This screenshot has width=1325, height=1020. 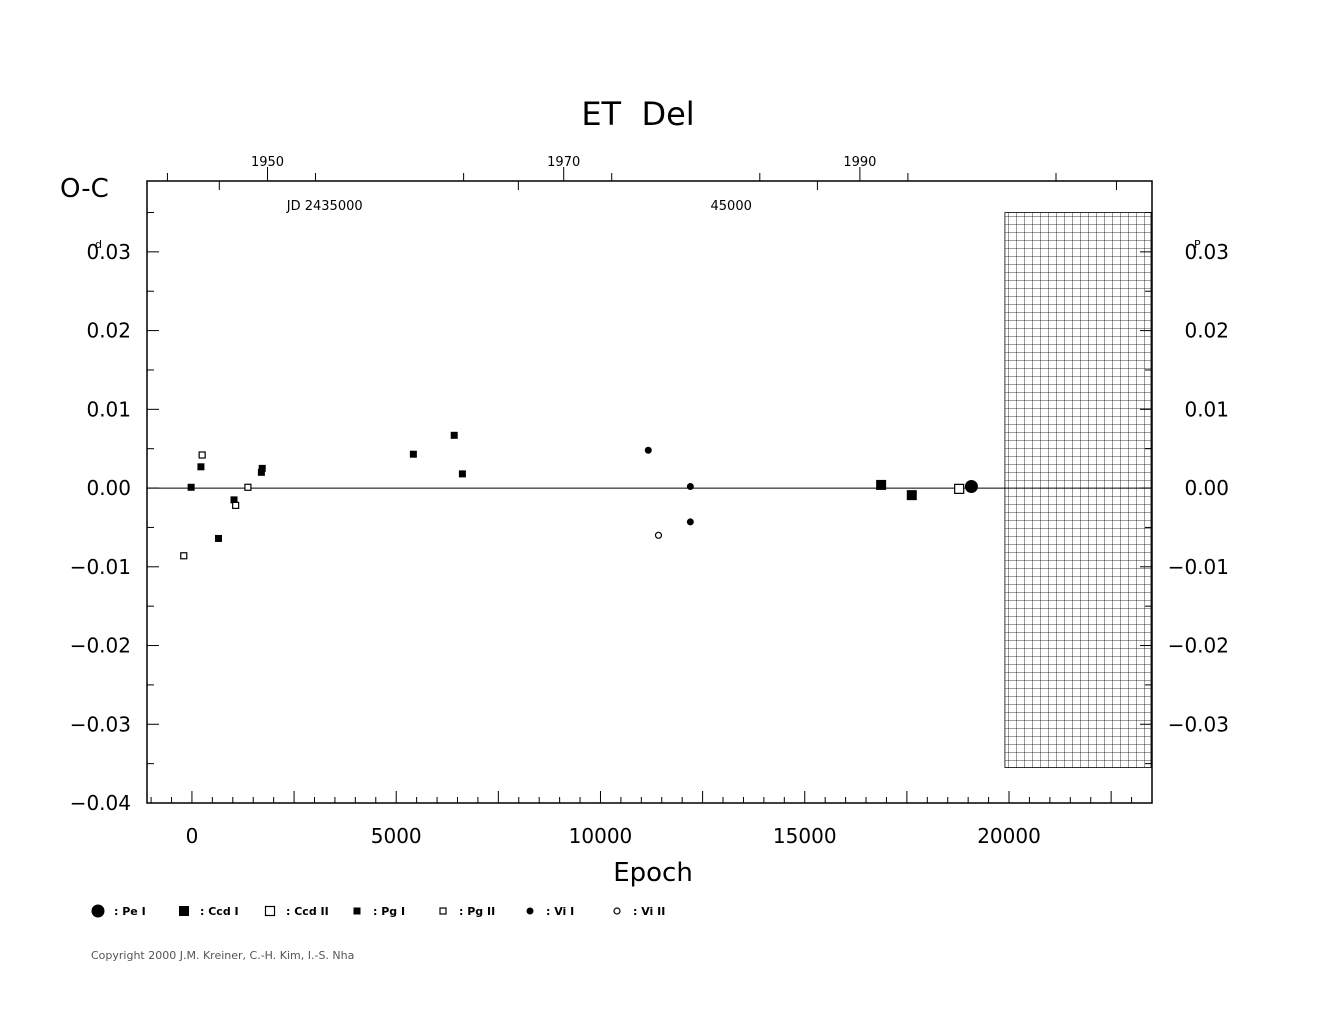 I want to click on y-tick-label: −0.01, so click(x=100, y=567).